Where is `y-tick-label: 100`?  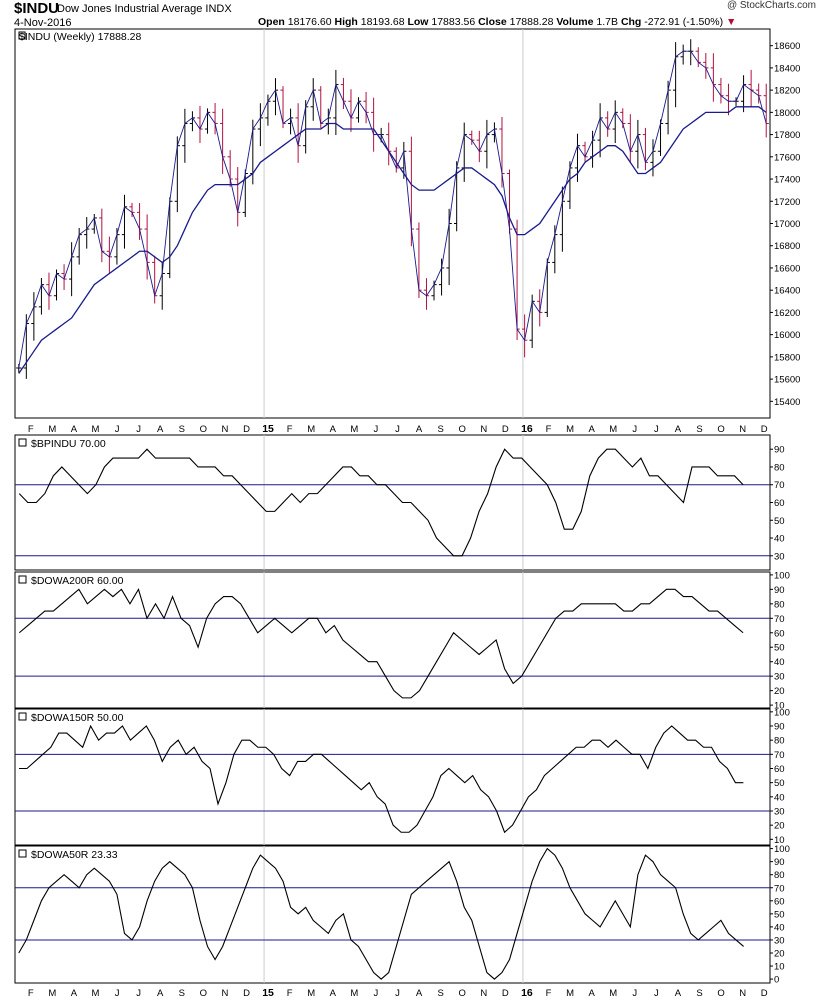
y-tick-label: 100 is located at coordinates (782, 712).